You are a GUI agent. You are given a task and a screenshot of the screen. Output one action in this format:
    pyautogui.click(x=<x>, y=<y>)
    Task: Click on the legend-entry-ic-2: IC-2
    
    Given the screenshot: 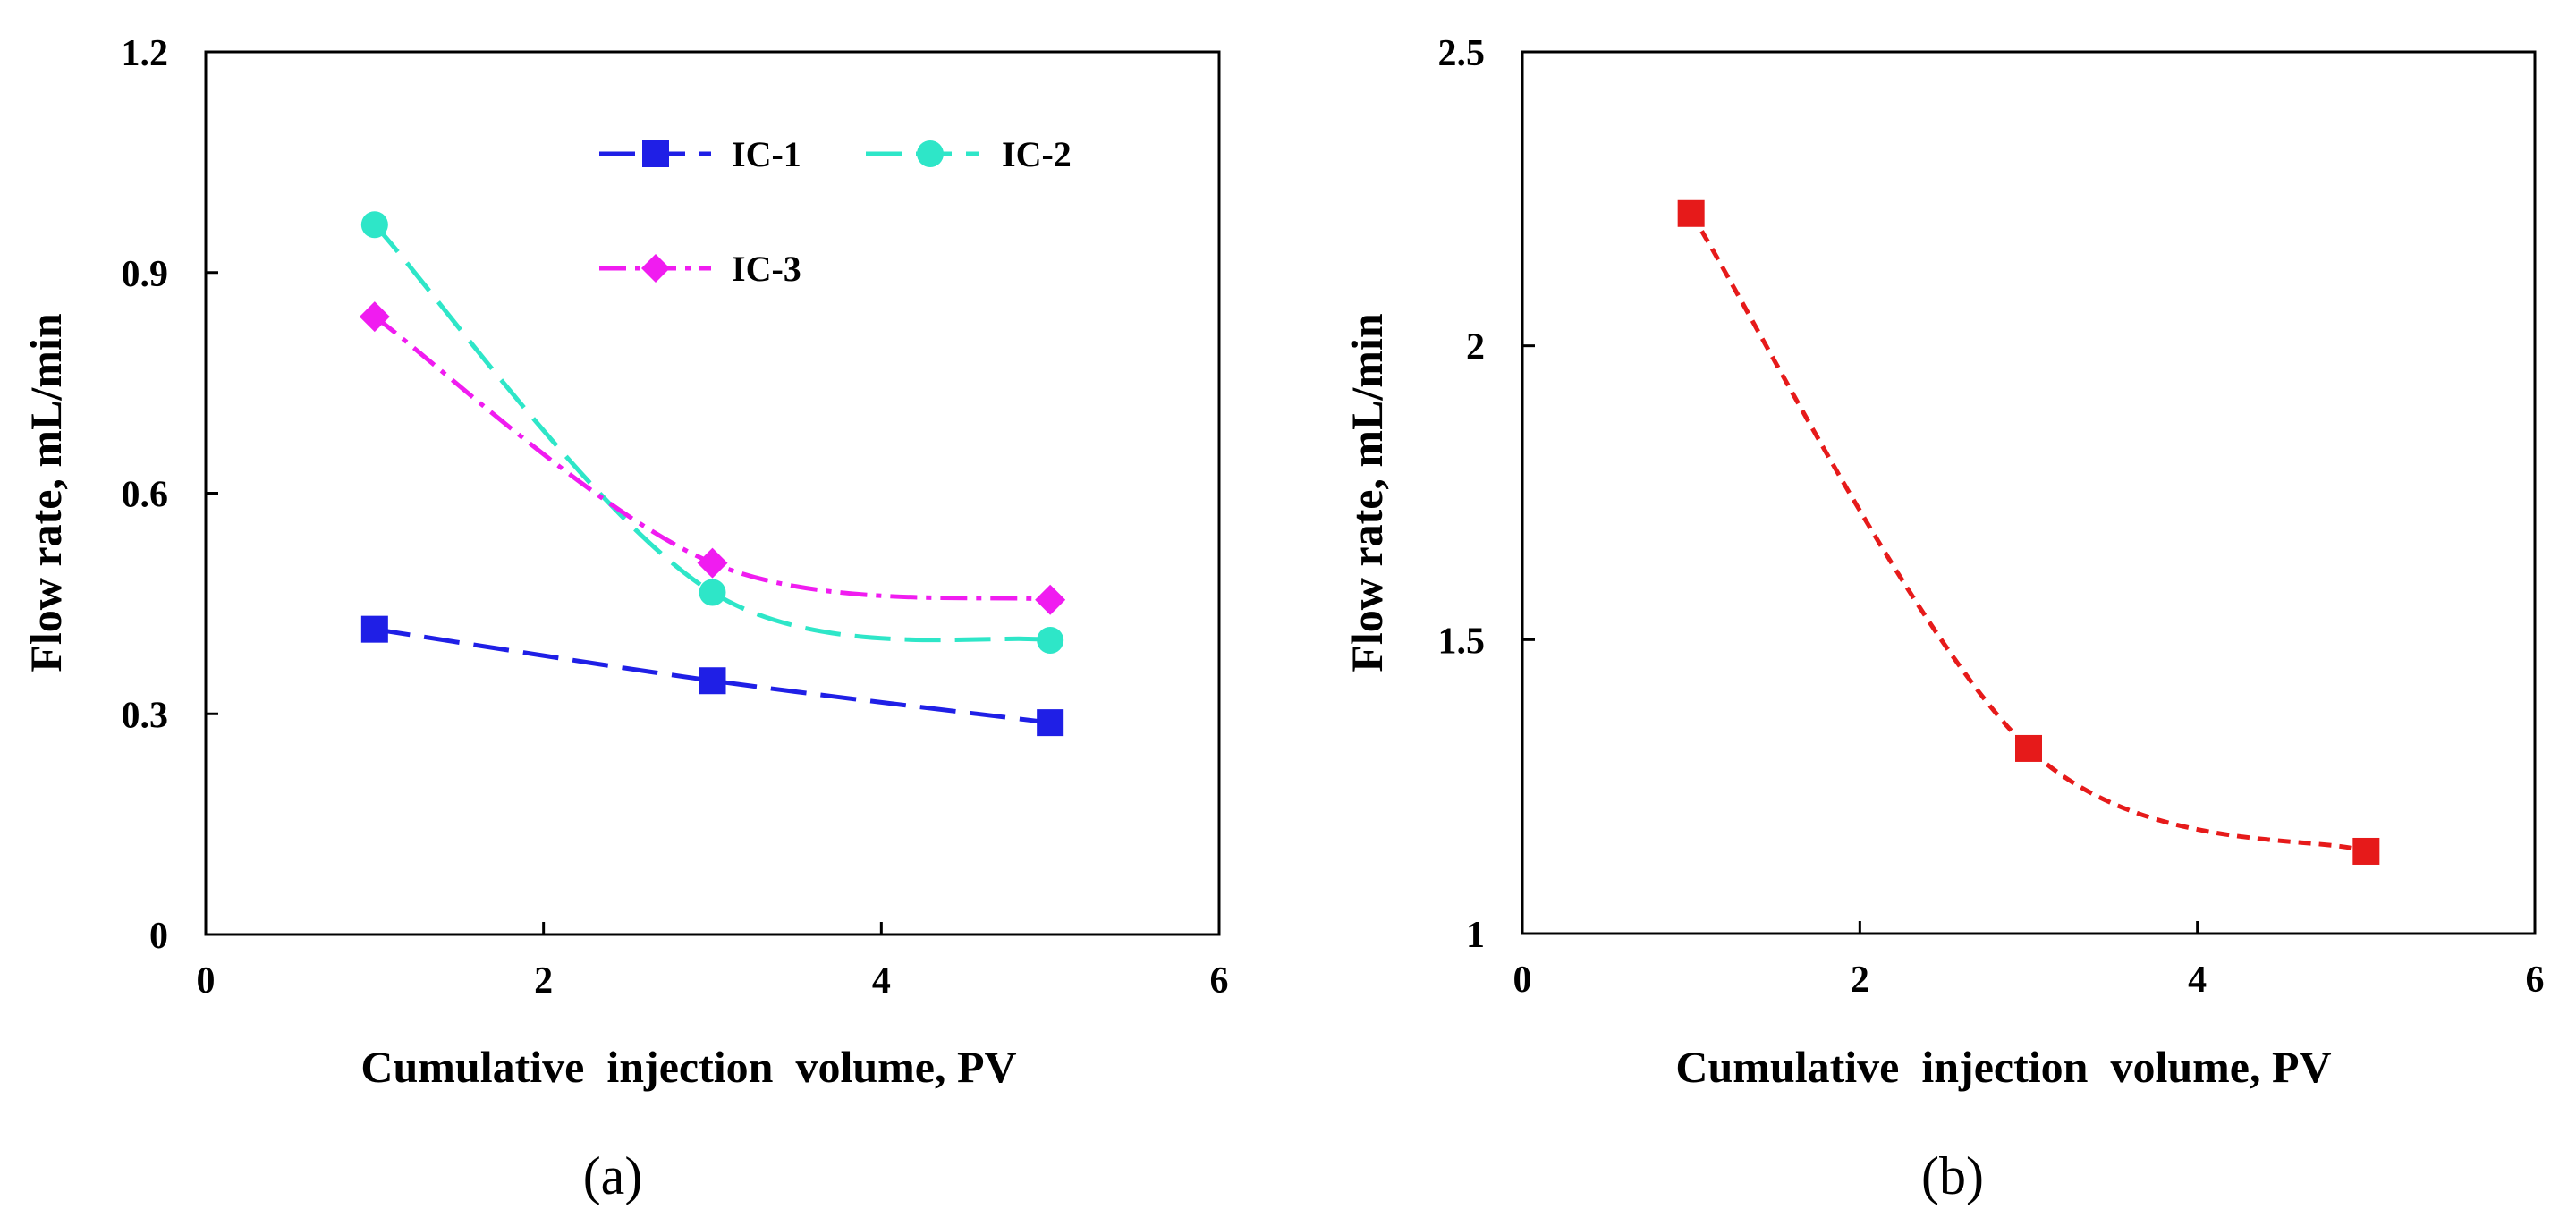 What is the action you would take?
    pyautogui.click(x=969, y=154)
    